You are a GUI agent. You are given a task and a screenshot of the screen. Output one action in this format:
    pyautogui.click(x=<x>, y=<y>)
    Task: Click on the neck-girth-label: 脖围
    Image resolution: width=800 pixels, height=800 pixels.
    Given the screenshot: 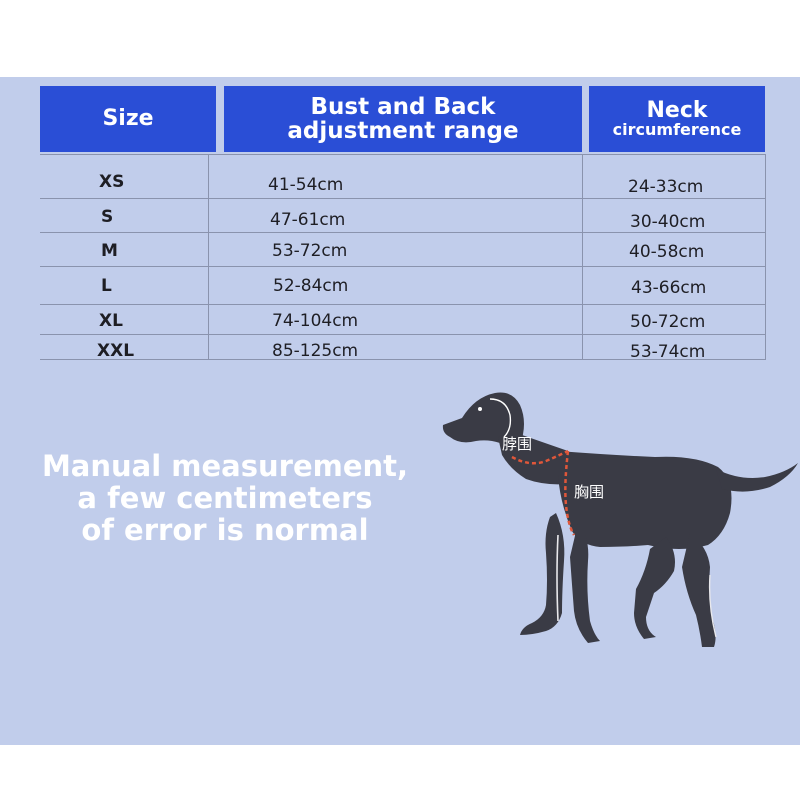 What is the action you would take?
    pyautogui.click(x=517, y=444)
    